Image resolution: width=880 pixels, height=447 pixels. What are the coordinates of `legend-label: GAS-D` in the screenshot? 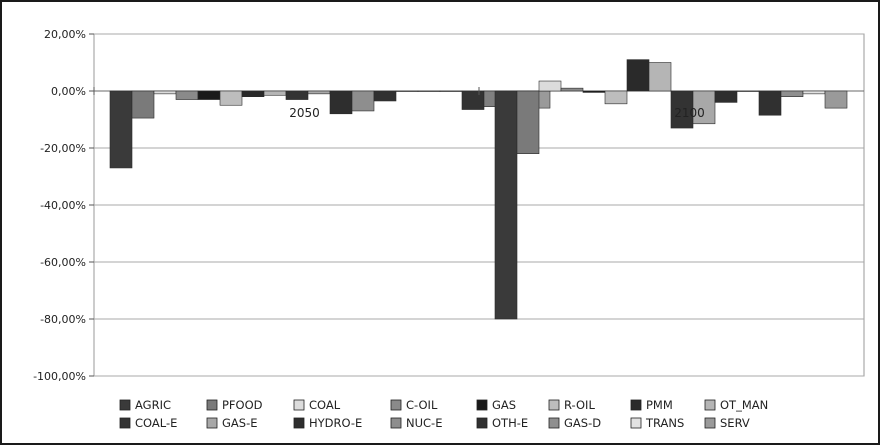 It's located at (582, 423).